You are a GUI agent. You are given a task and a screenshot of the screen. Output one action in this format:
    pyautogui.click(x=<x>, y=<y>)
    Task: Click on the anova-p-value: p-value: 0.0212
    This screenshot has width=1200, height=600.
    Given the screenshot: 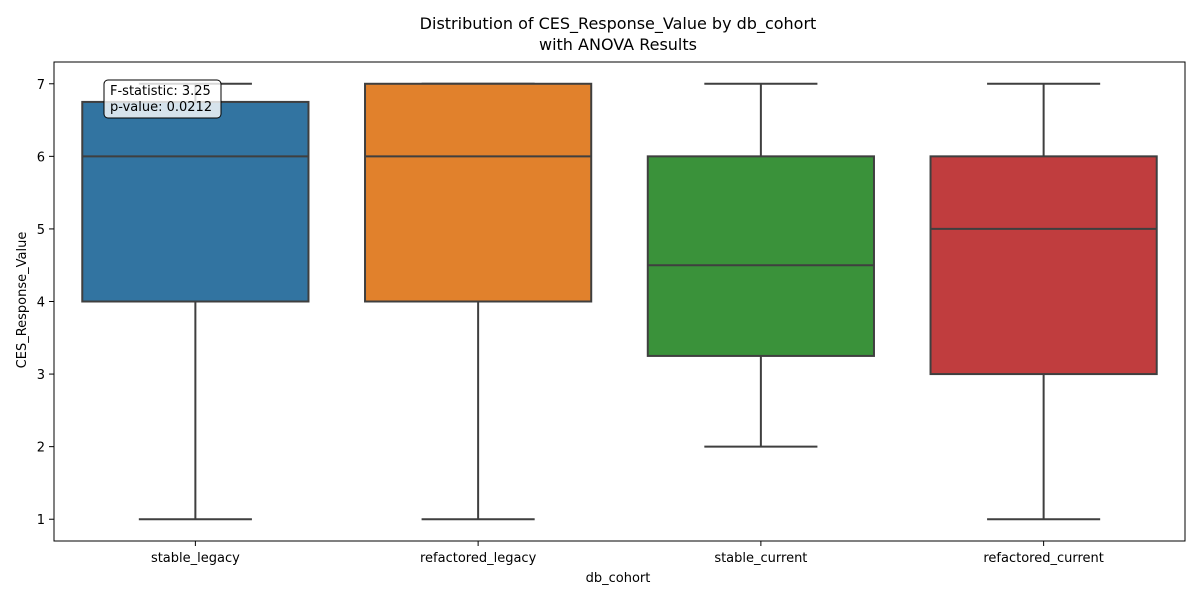 What is the action you would take?
    pyautogui.click(x=161, y=107)
    